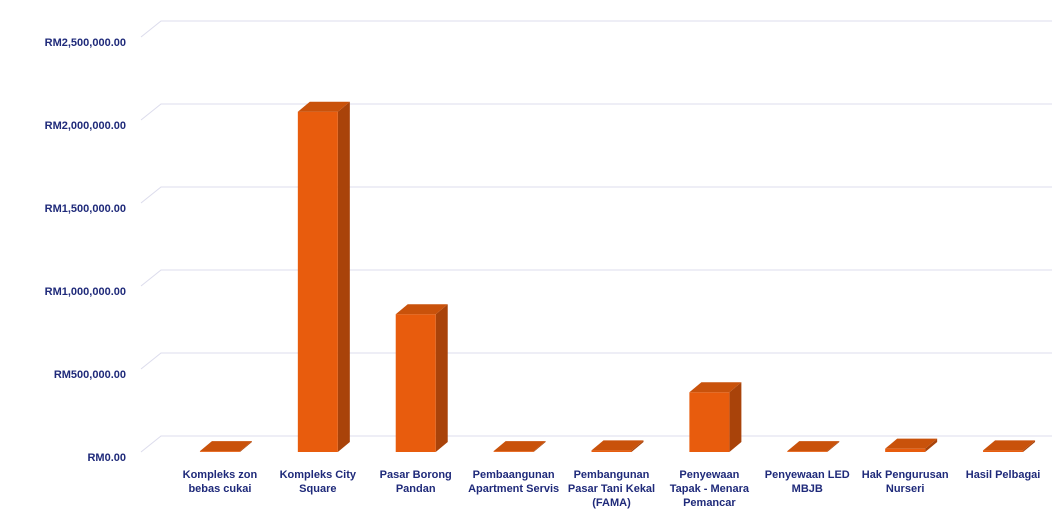  I want to click on x-tick-label: Pembaangunan Apartment Servis, so click(514, 482).